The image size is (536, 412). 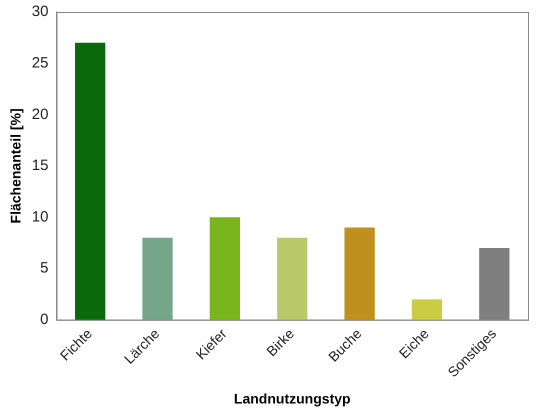 I want to click on y-tick-label: 5, so click(x=44, y=268).